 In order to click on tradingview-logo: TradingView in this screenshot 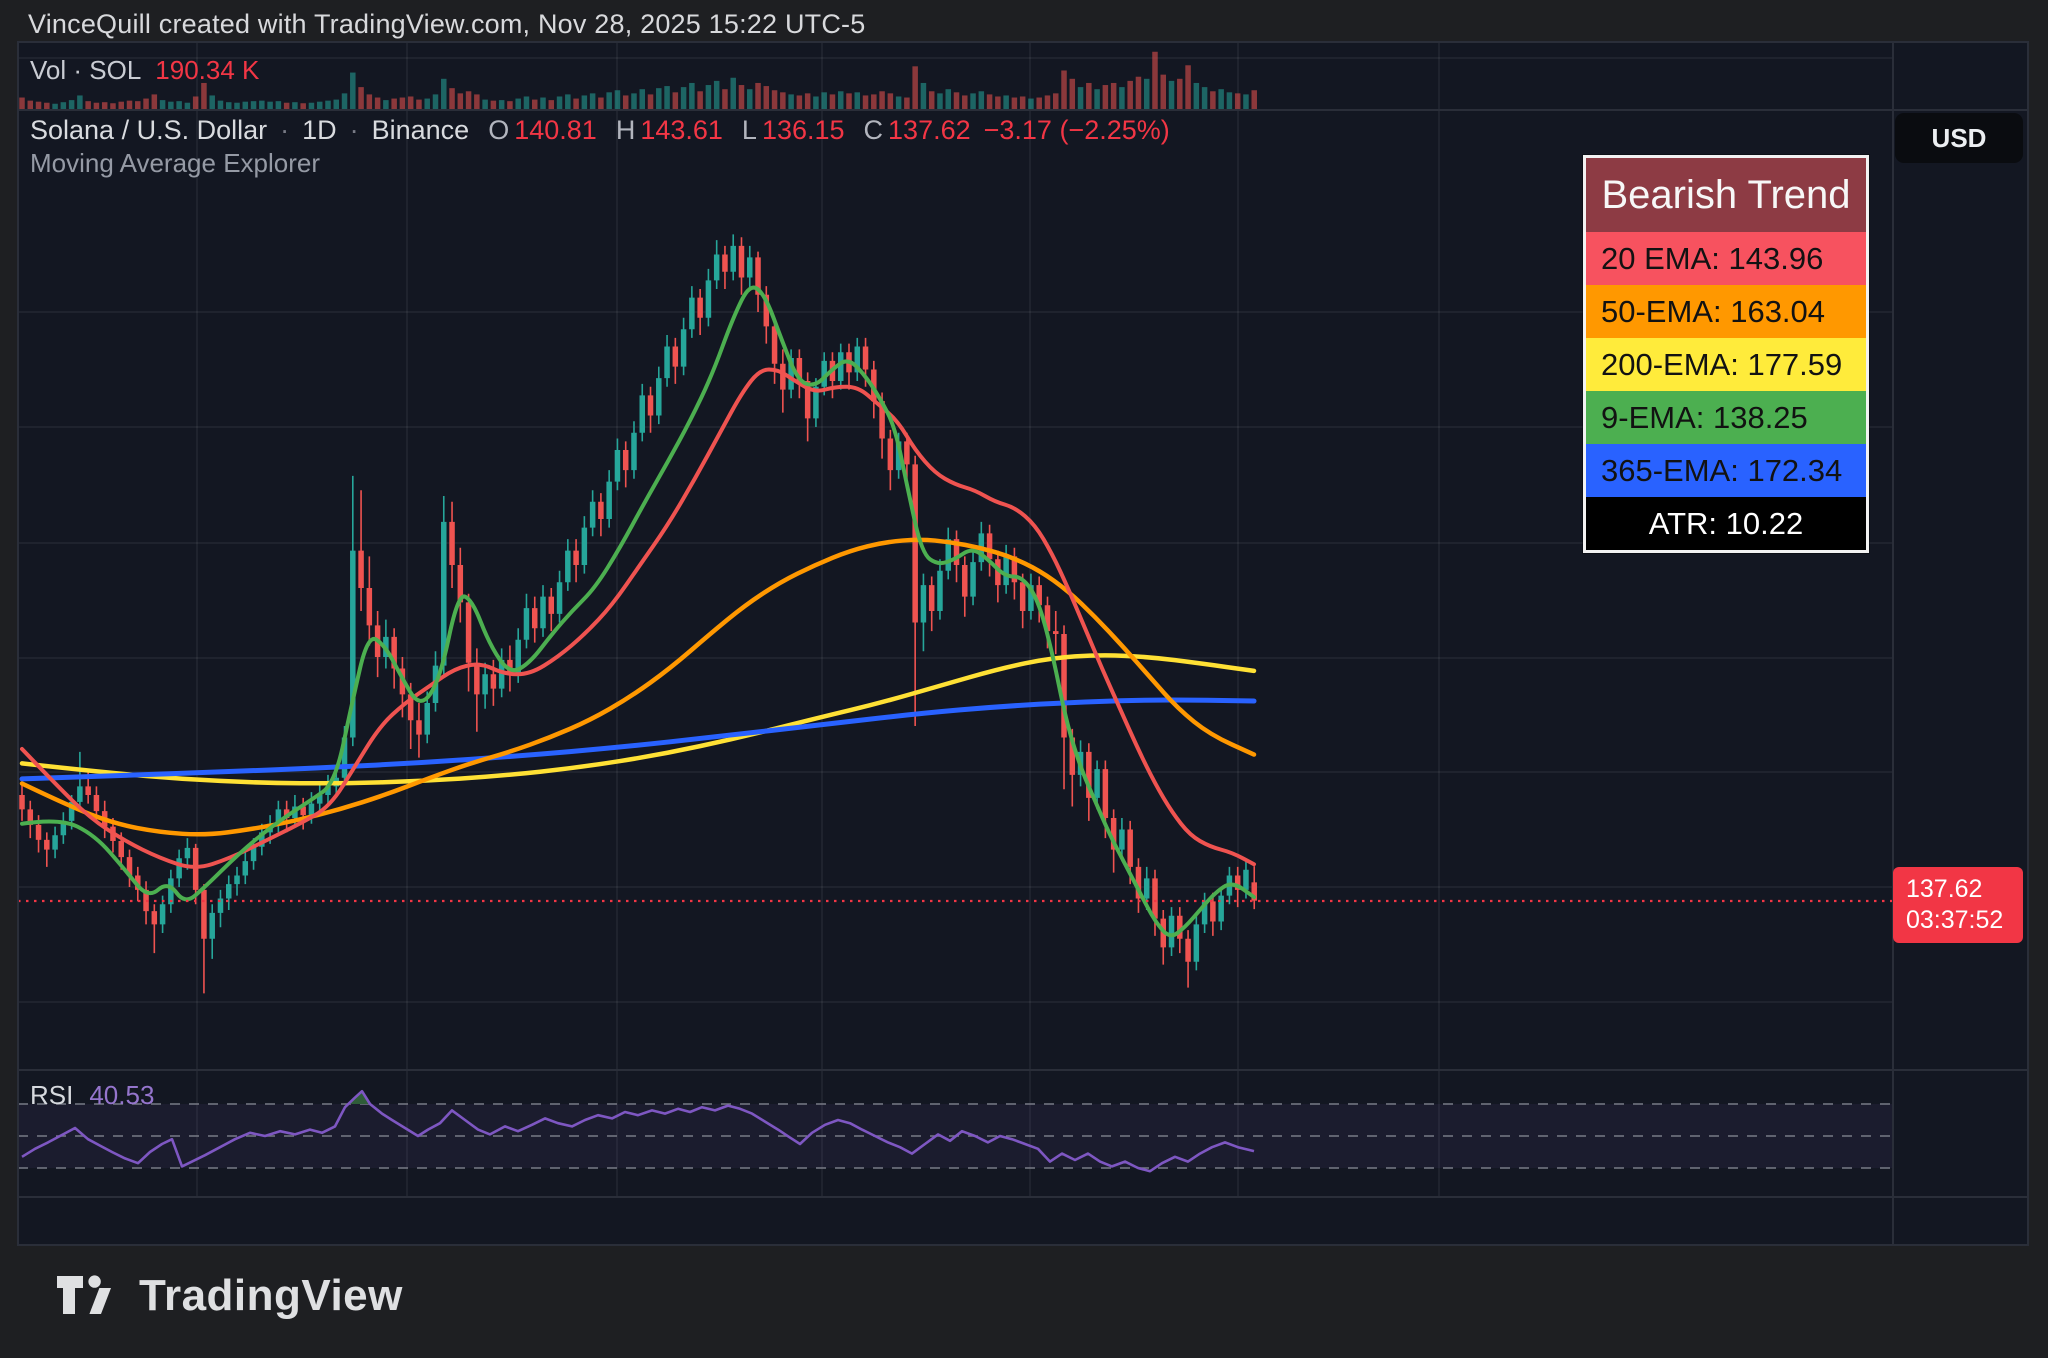, I will do `click(229, 1296)`.